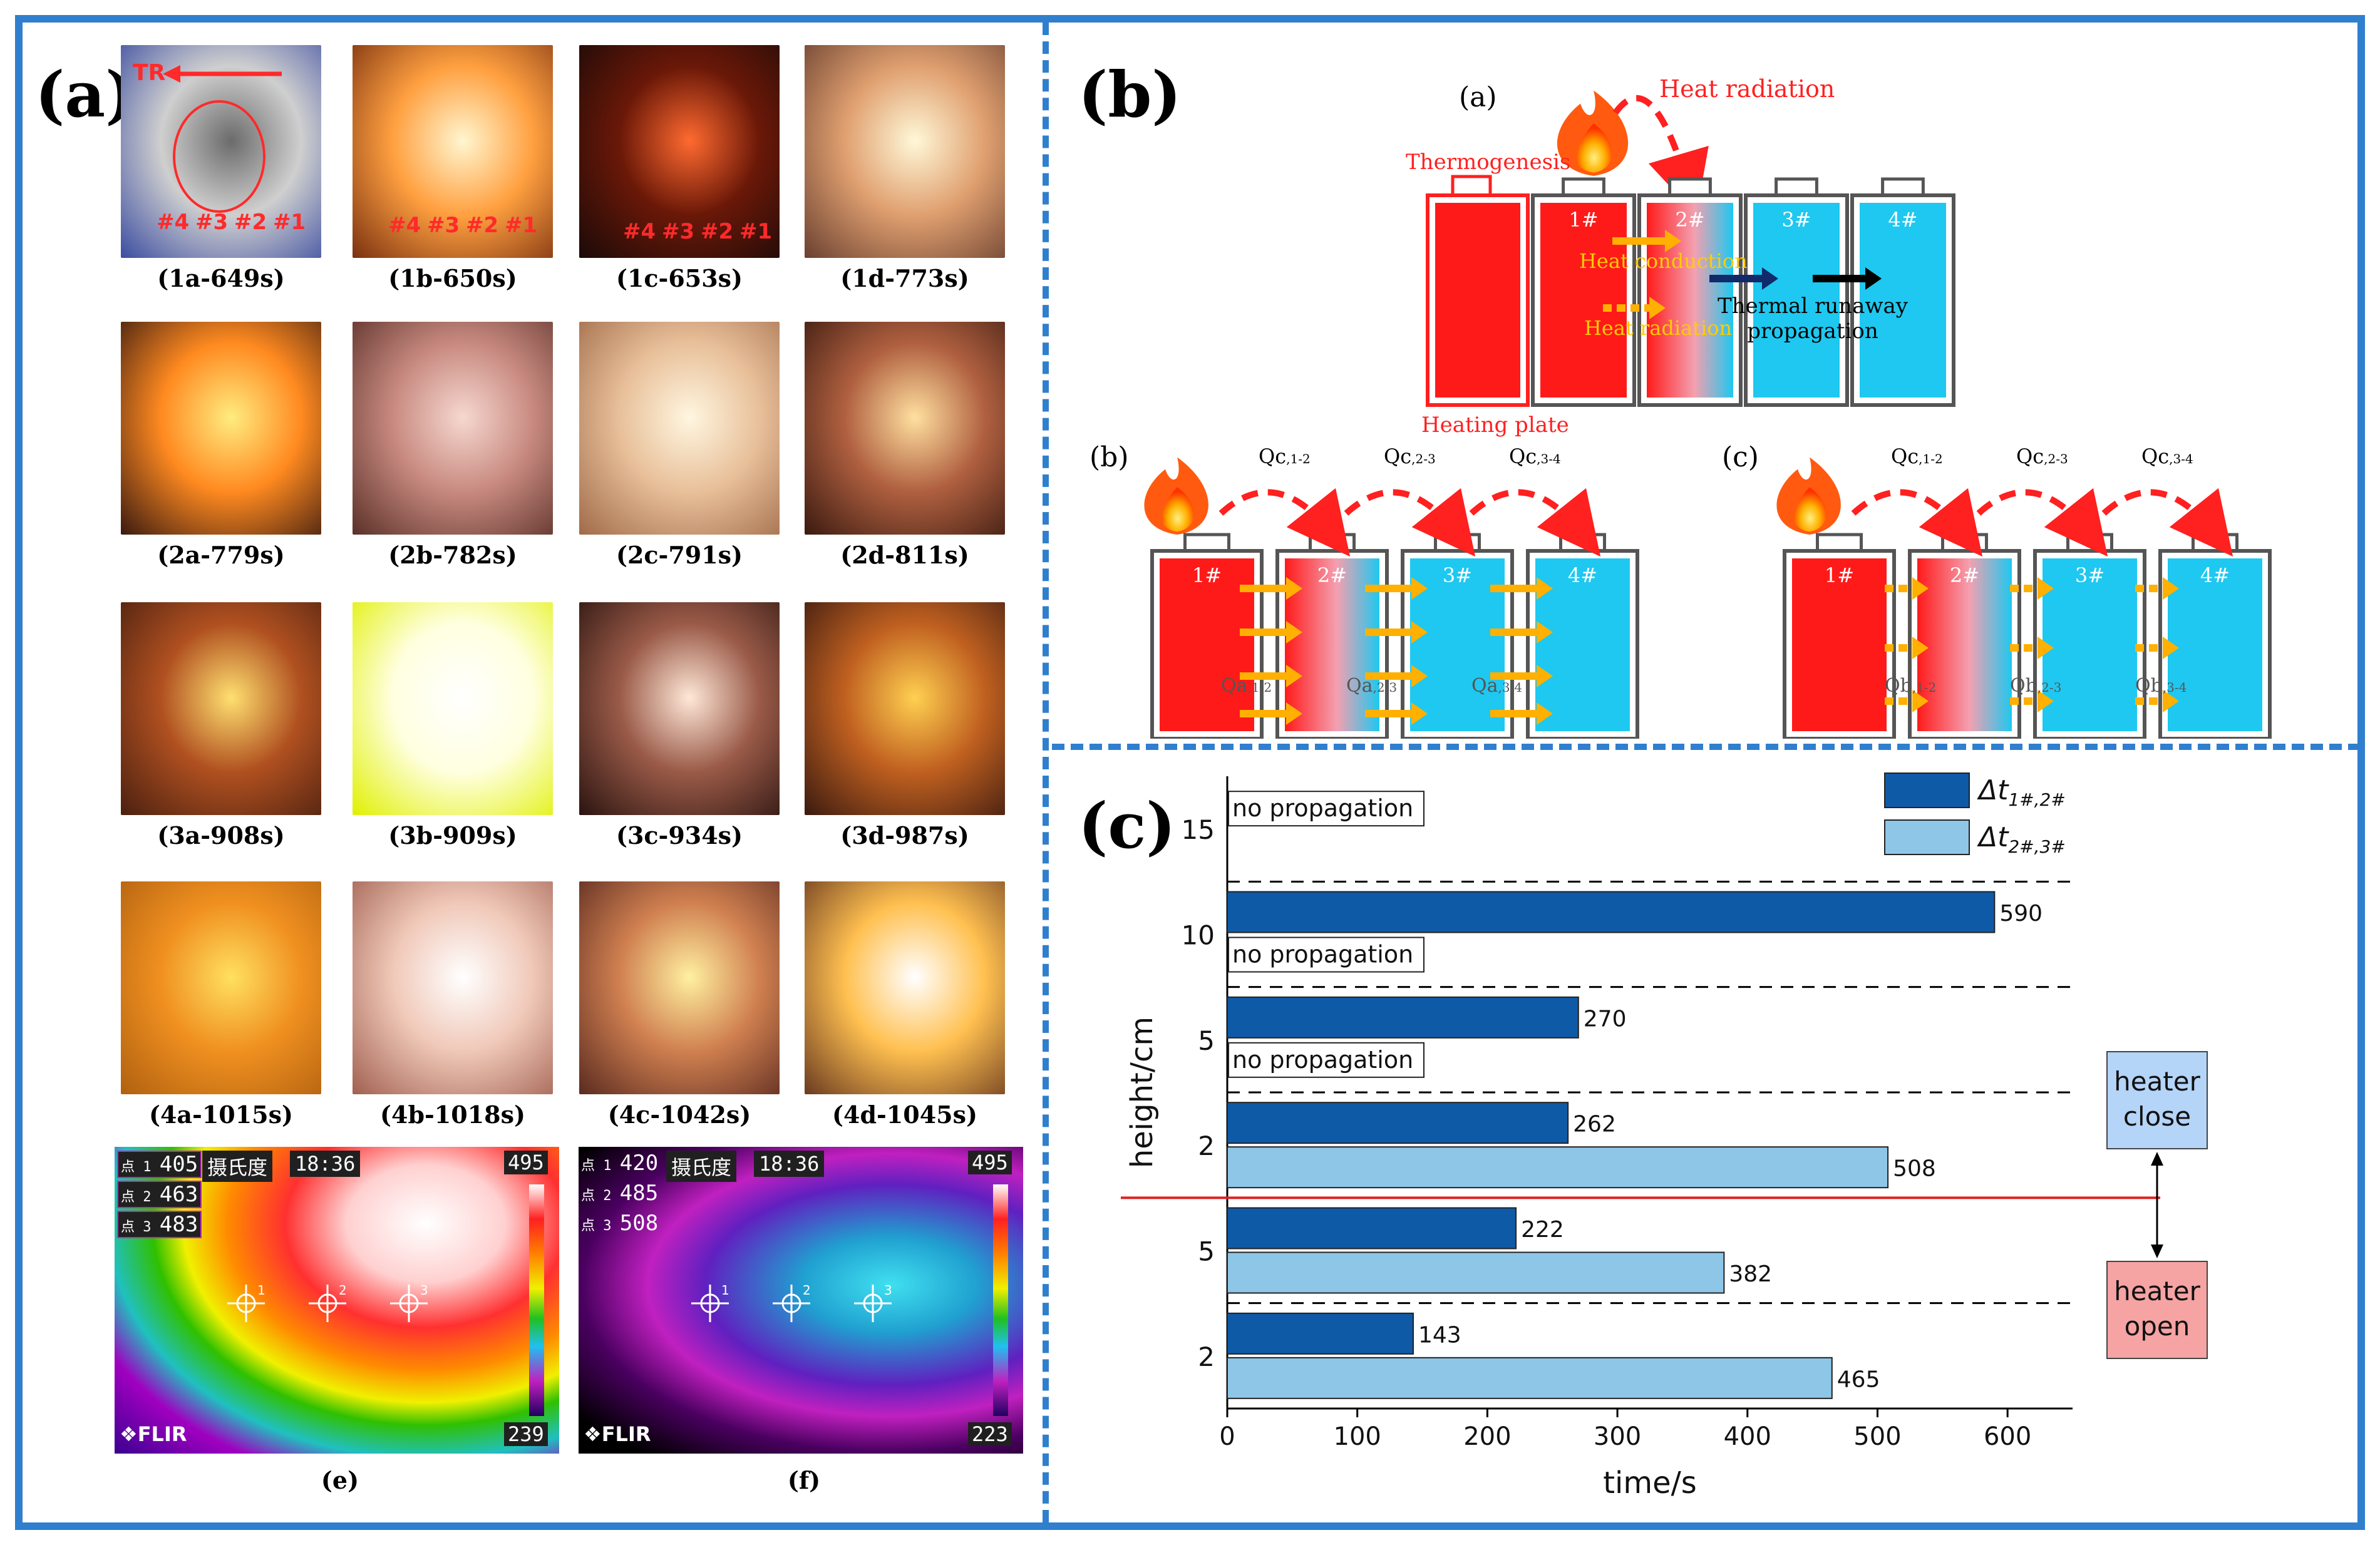  I want to click on thermal-point-value: 508, so click(639, 1223).